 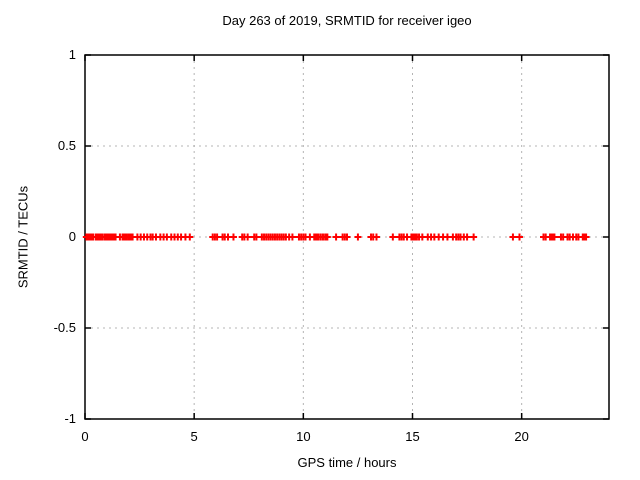 What do you see at coordinates (67, 145) in the screenshot?
I see `y-tick-label: 0.5` at bounding box center [67, 145].